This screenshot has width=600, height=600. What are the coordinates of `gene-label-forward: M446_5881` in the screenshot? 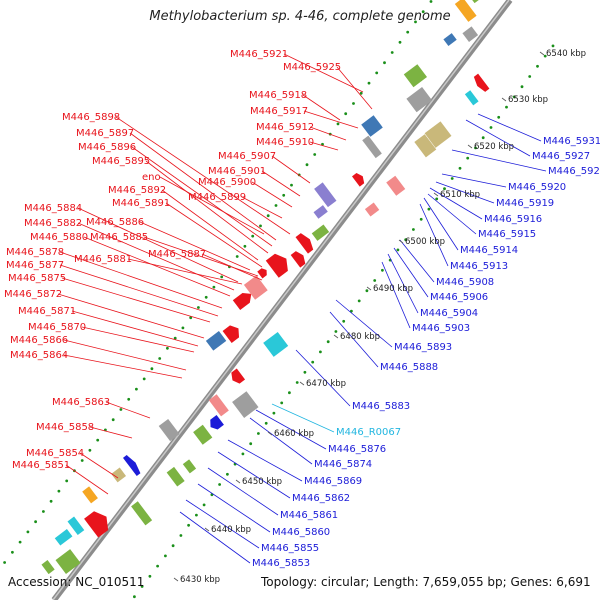 It's located at (103, 259).